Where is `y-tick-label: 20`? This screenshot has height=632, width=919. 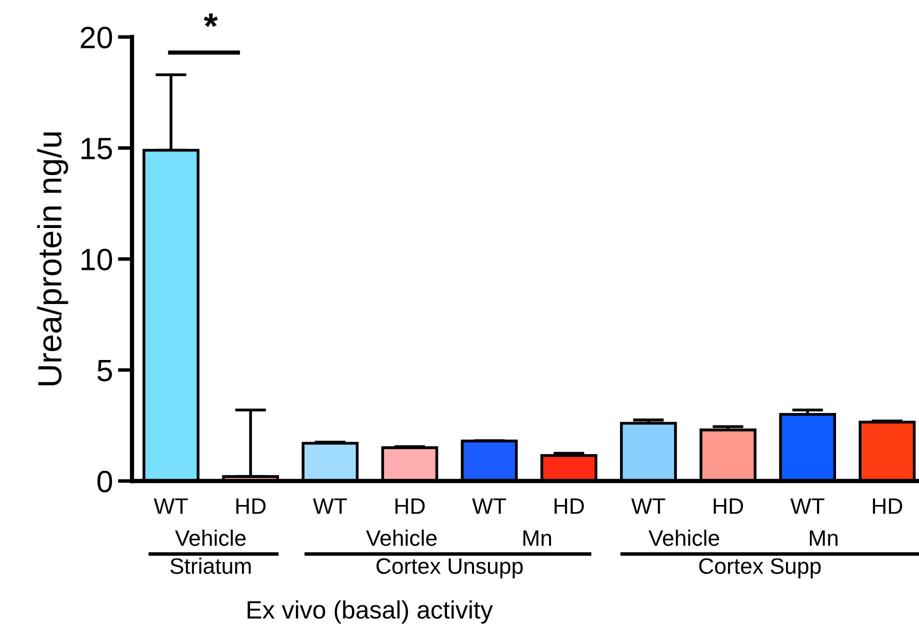 y-tick-label: 20 is located at coordinates (96, 37).